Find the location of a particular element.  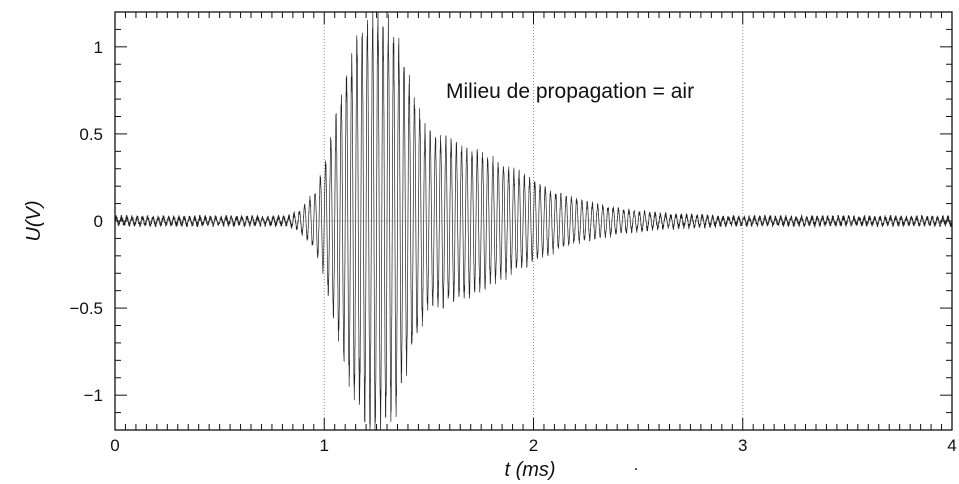

x-axis-title: t (ms) is located at coordinates (529, 470).